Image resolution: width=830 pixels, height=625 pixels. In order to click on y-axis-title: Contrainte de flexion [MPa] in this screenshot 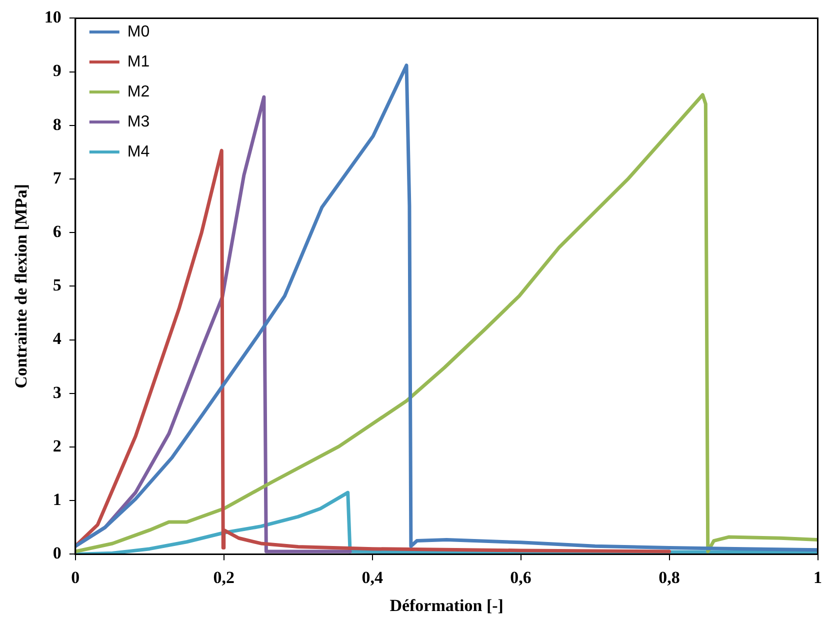, I will do `click(21, 286)`.